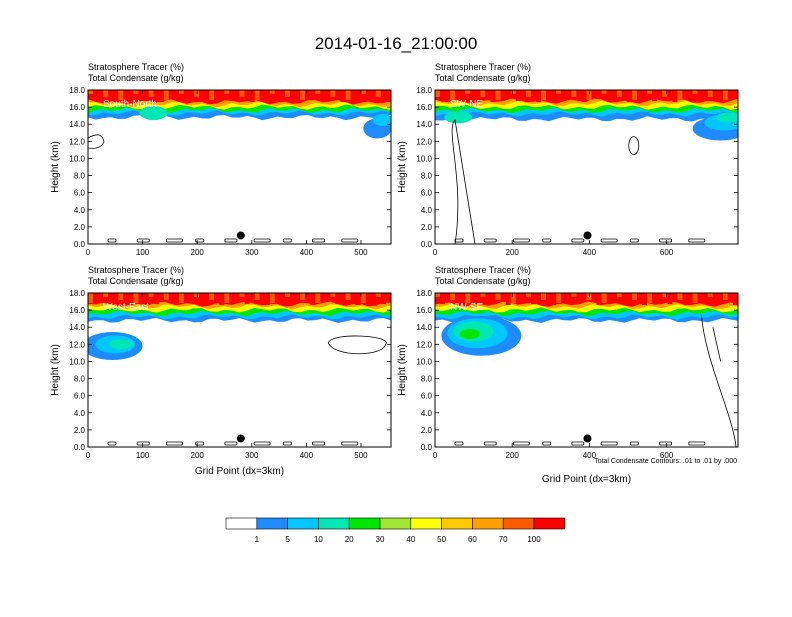 The height and width of the screenshot is (617, 792). I want to click on colorbar: 1 5 10 20 30 40 50 60 70 100, so click(395, 530).